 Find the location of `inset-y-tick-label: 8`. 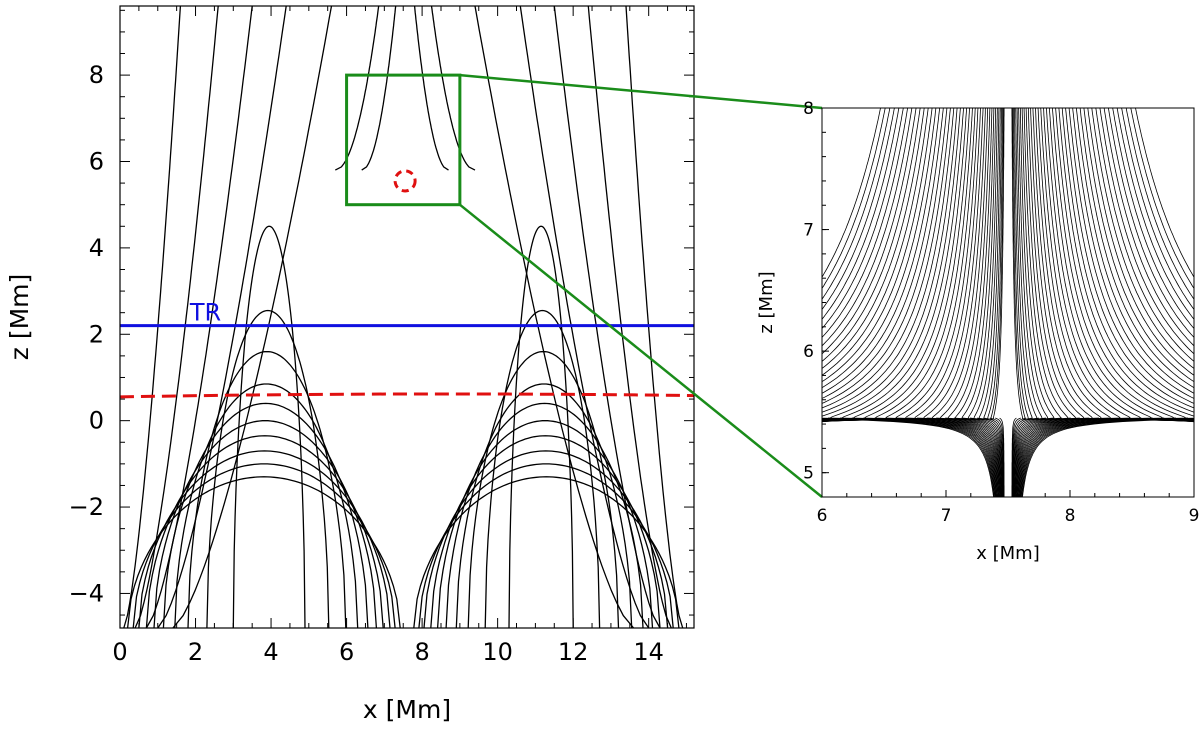

inset-y-tick-label: 8 is located at coordinates (808, 109).